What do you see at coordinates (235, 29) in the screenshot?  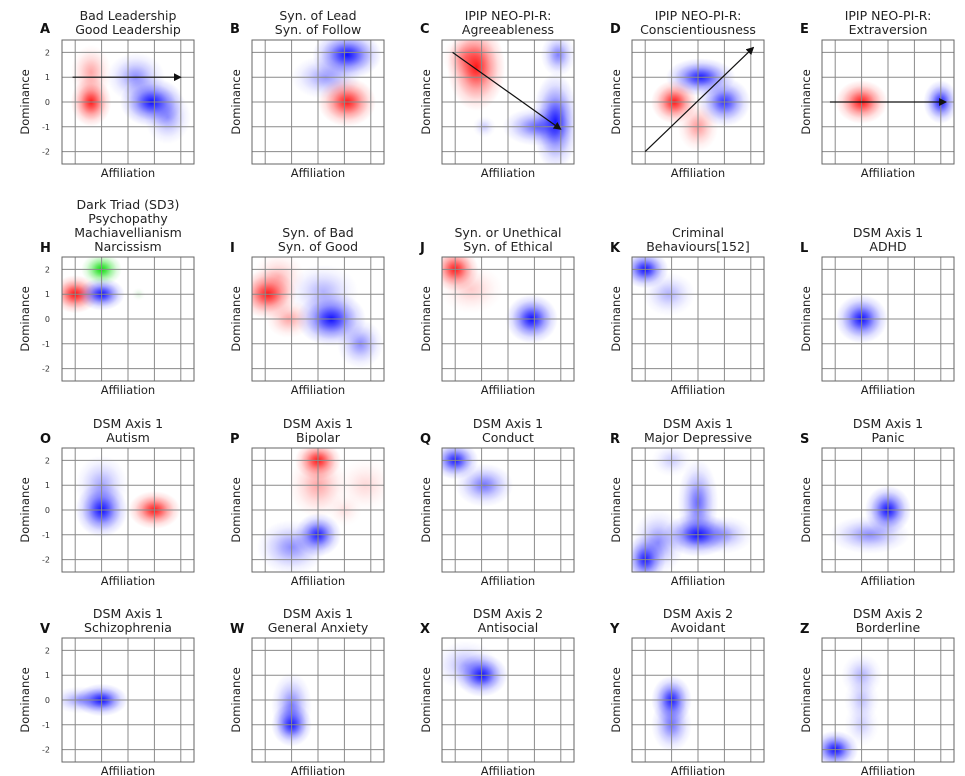 I see `panel-letter: B` at bounding box center [235, 29].